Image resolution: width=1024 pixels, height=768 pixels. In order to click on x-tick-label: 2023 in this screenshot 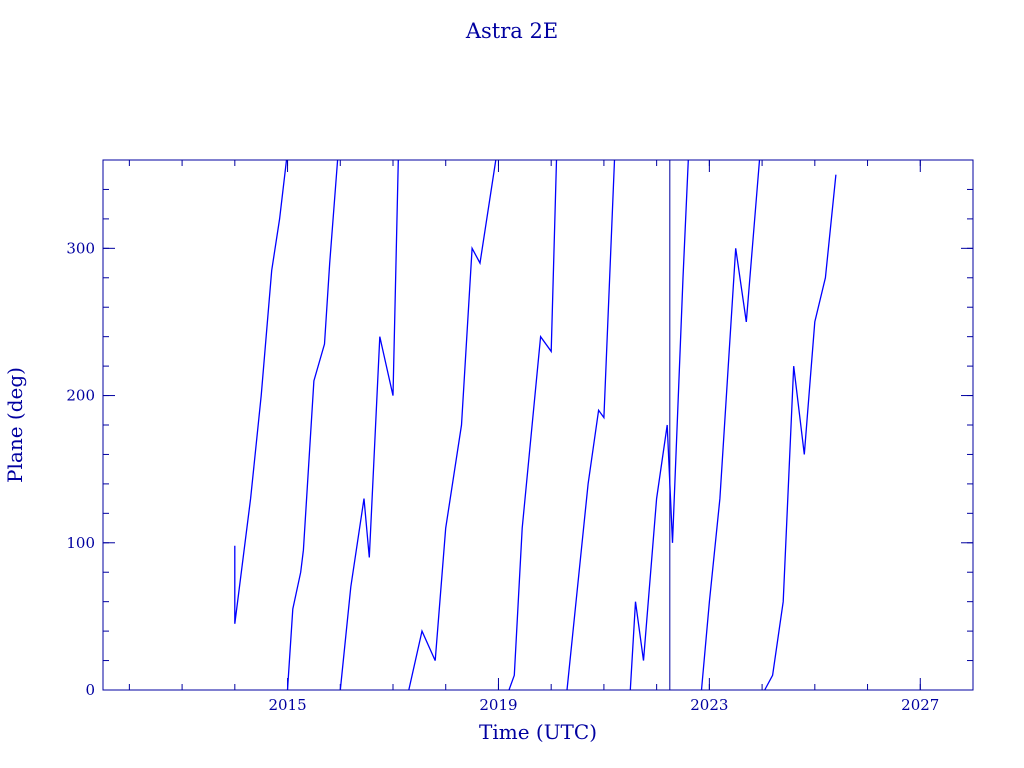, I will do `click(709, 705)`.